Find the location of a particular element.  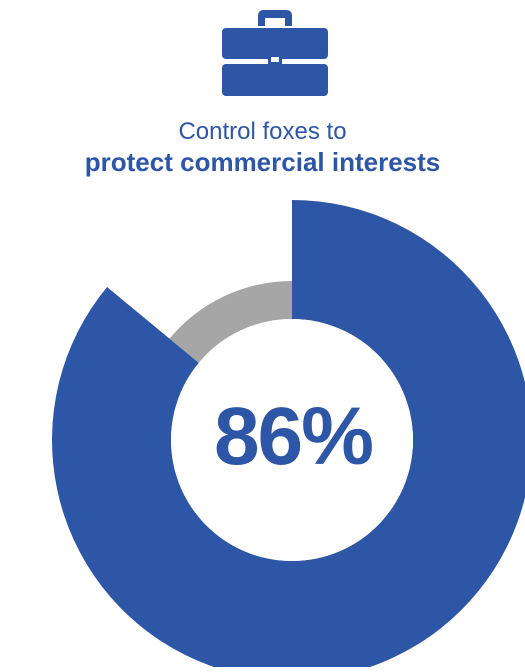

donut-slice-remainder is located at coordinates (230, 322).